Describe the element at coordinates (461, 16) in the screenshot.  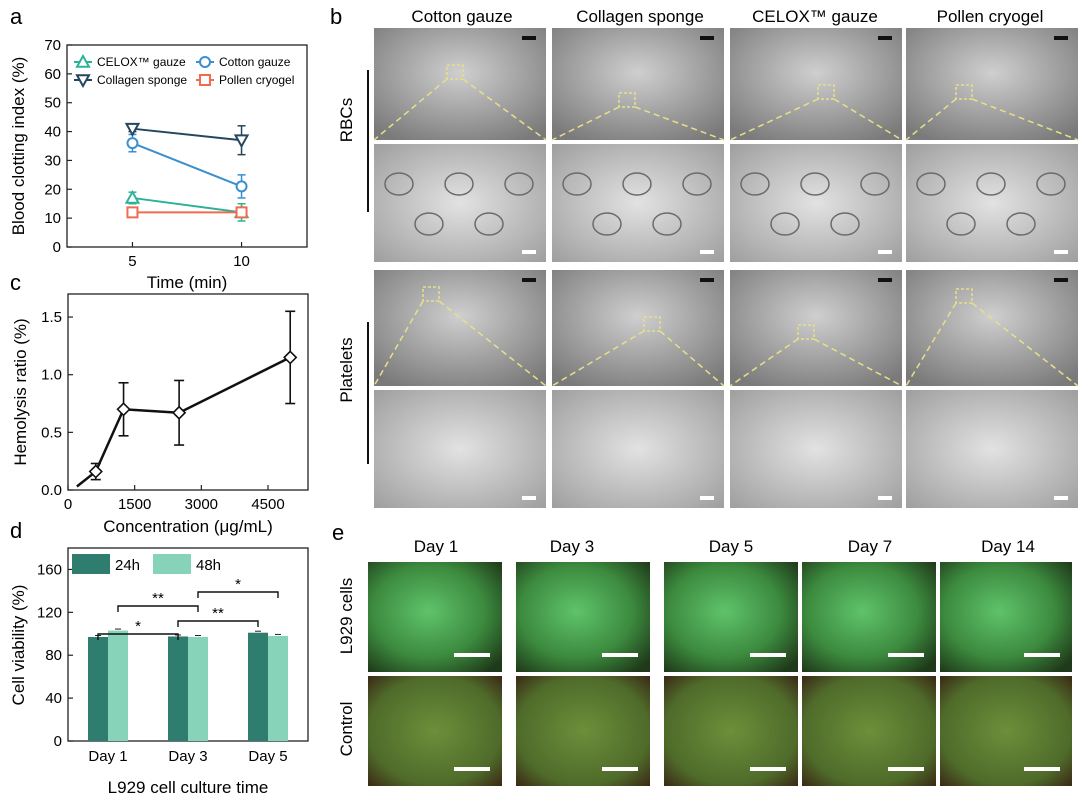
I see `b-col-title-cotton: Cotton gauze` at that location.